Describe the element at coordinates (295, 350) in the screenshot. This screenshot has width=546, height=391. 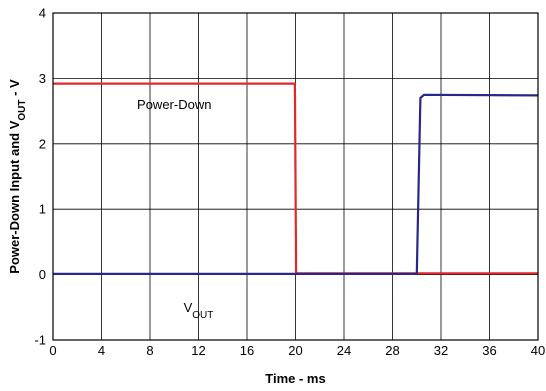
I see `x-tick-label: 20` at that location.